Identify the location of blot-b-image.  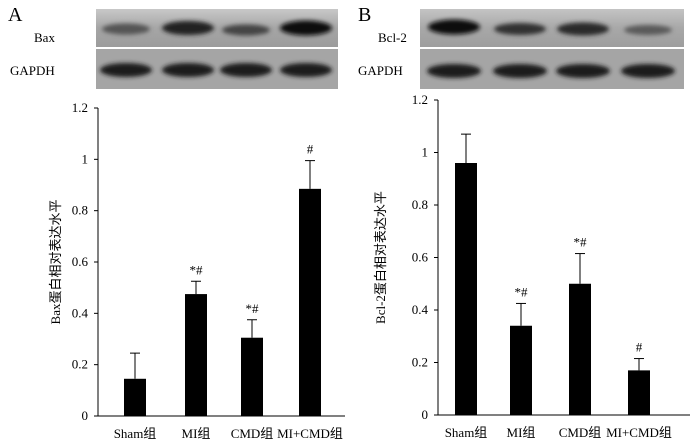
(552, 49).